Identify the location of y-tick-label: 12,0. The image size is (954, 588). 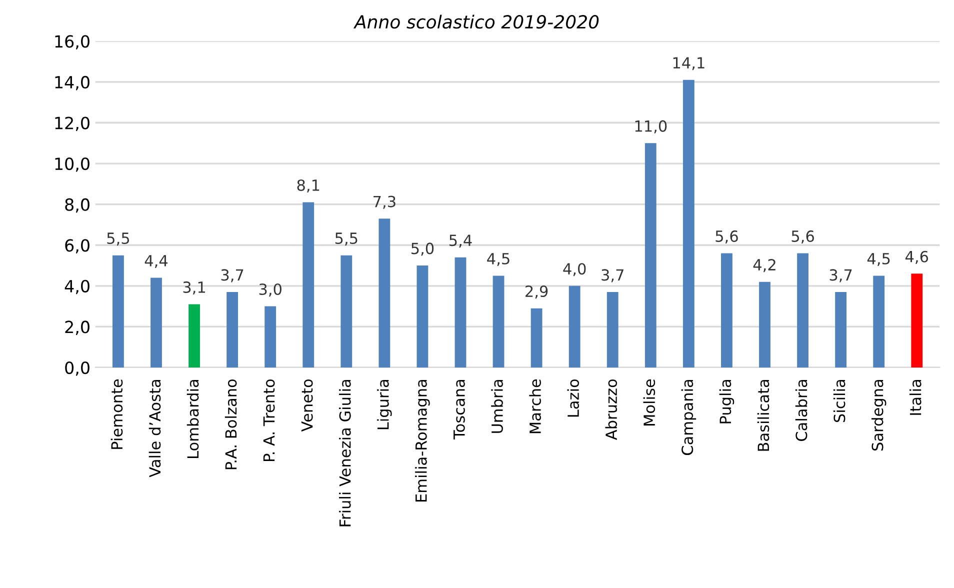
(72, 124).